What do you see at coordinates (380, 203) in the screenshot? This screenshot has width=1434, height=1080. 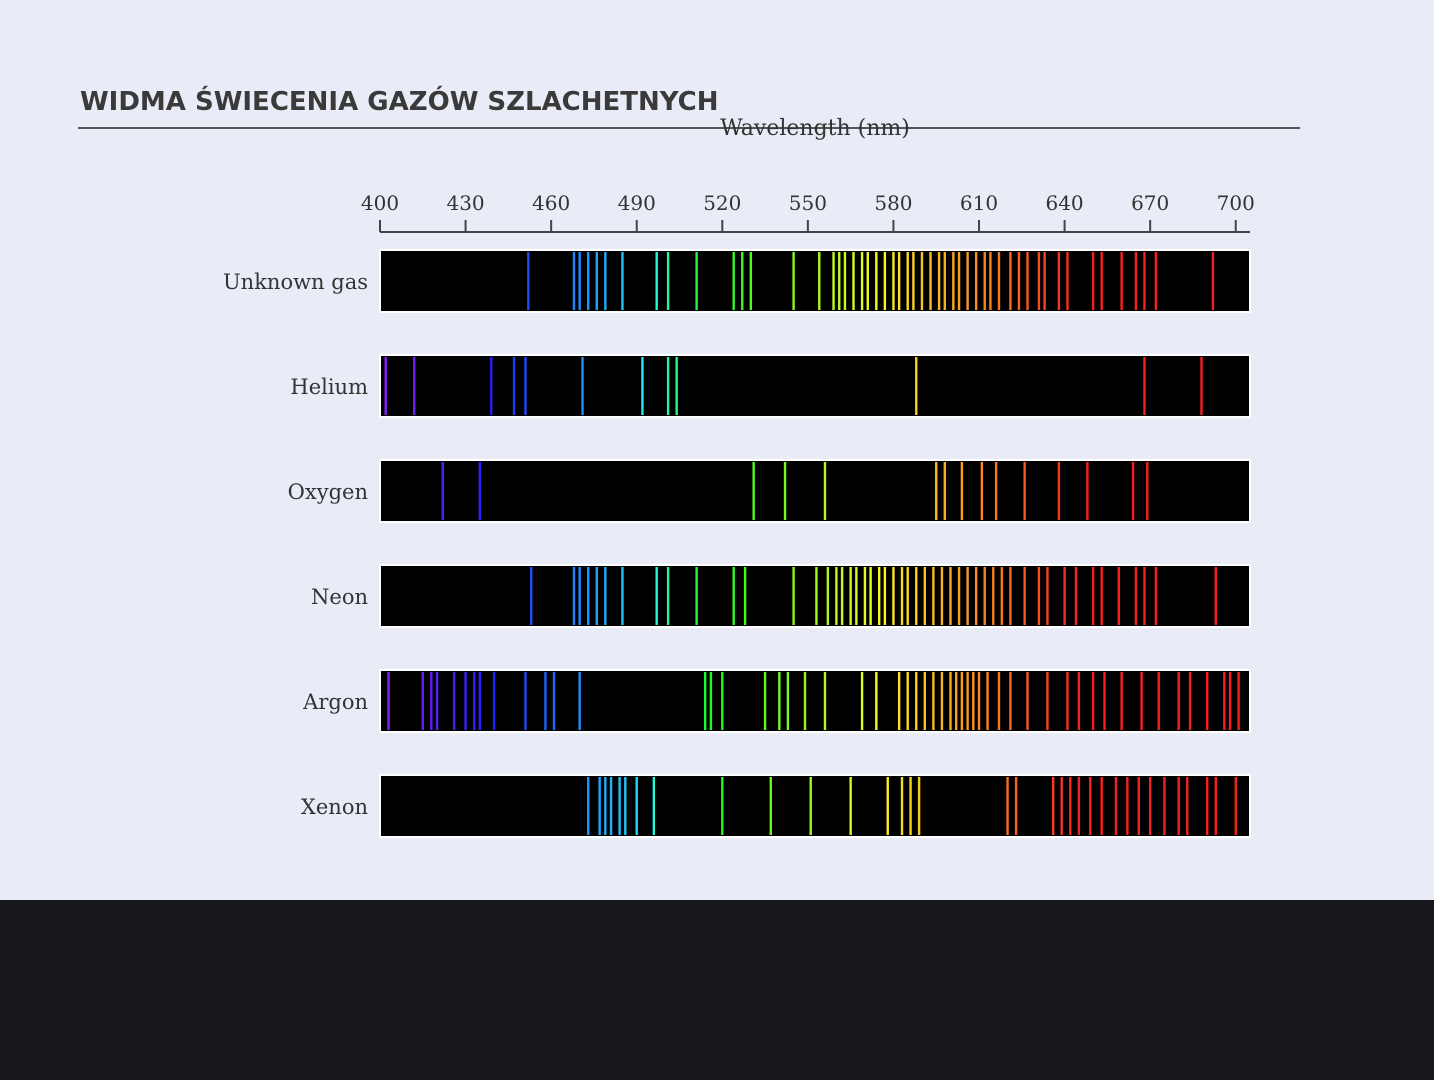 I see `x-tick-label: 400` at bounding box center [380, 203].